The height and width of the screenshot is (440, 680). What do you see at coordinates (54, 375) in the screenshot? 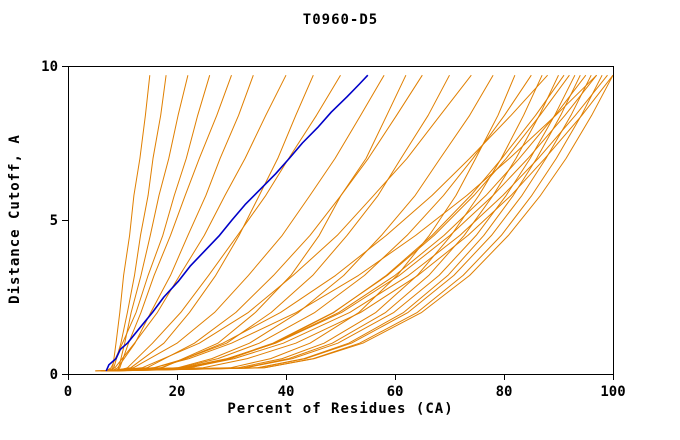
I see `y-tick-label: 0` at bounding box center [54, 375].